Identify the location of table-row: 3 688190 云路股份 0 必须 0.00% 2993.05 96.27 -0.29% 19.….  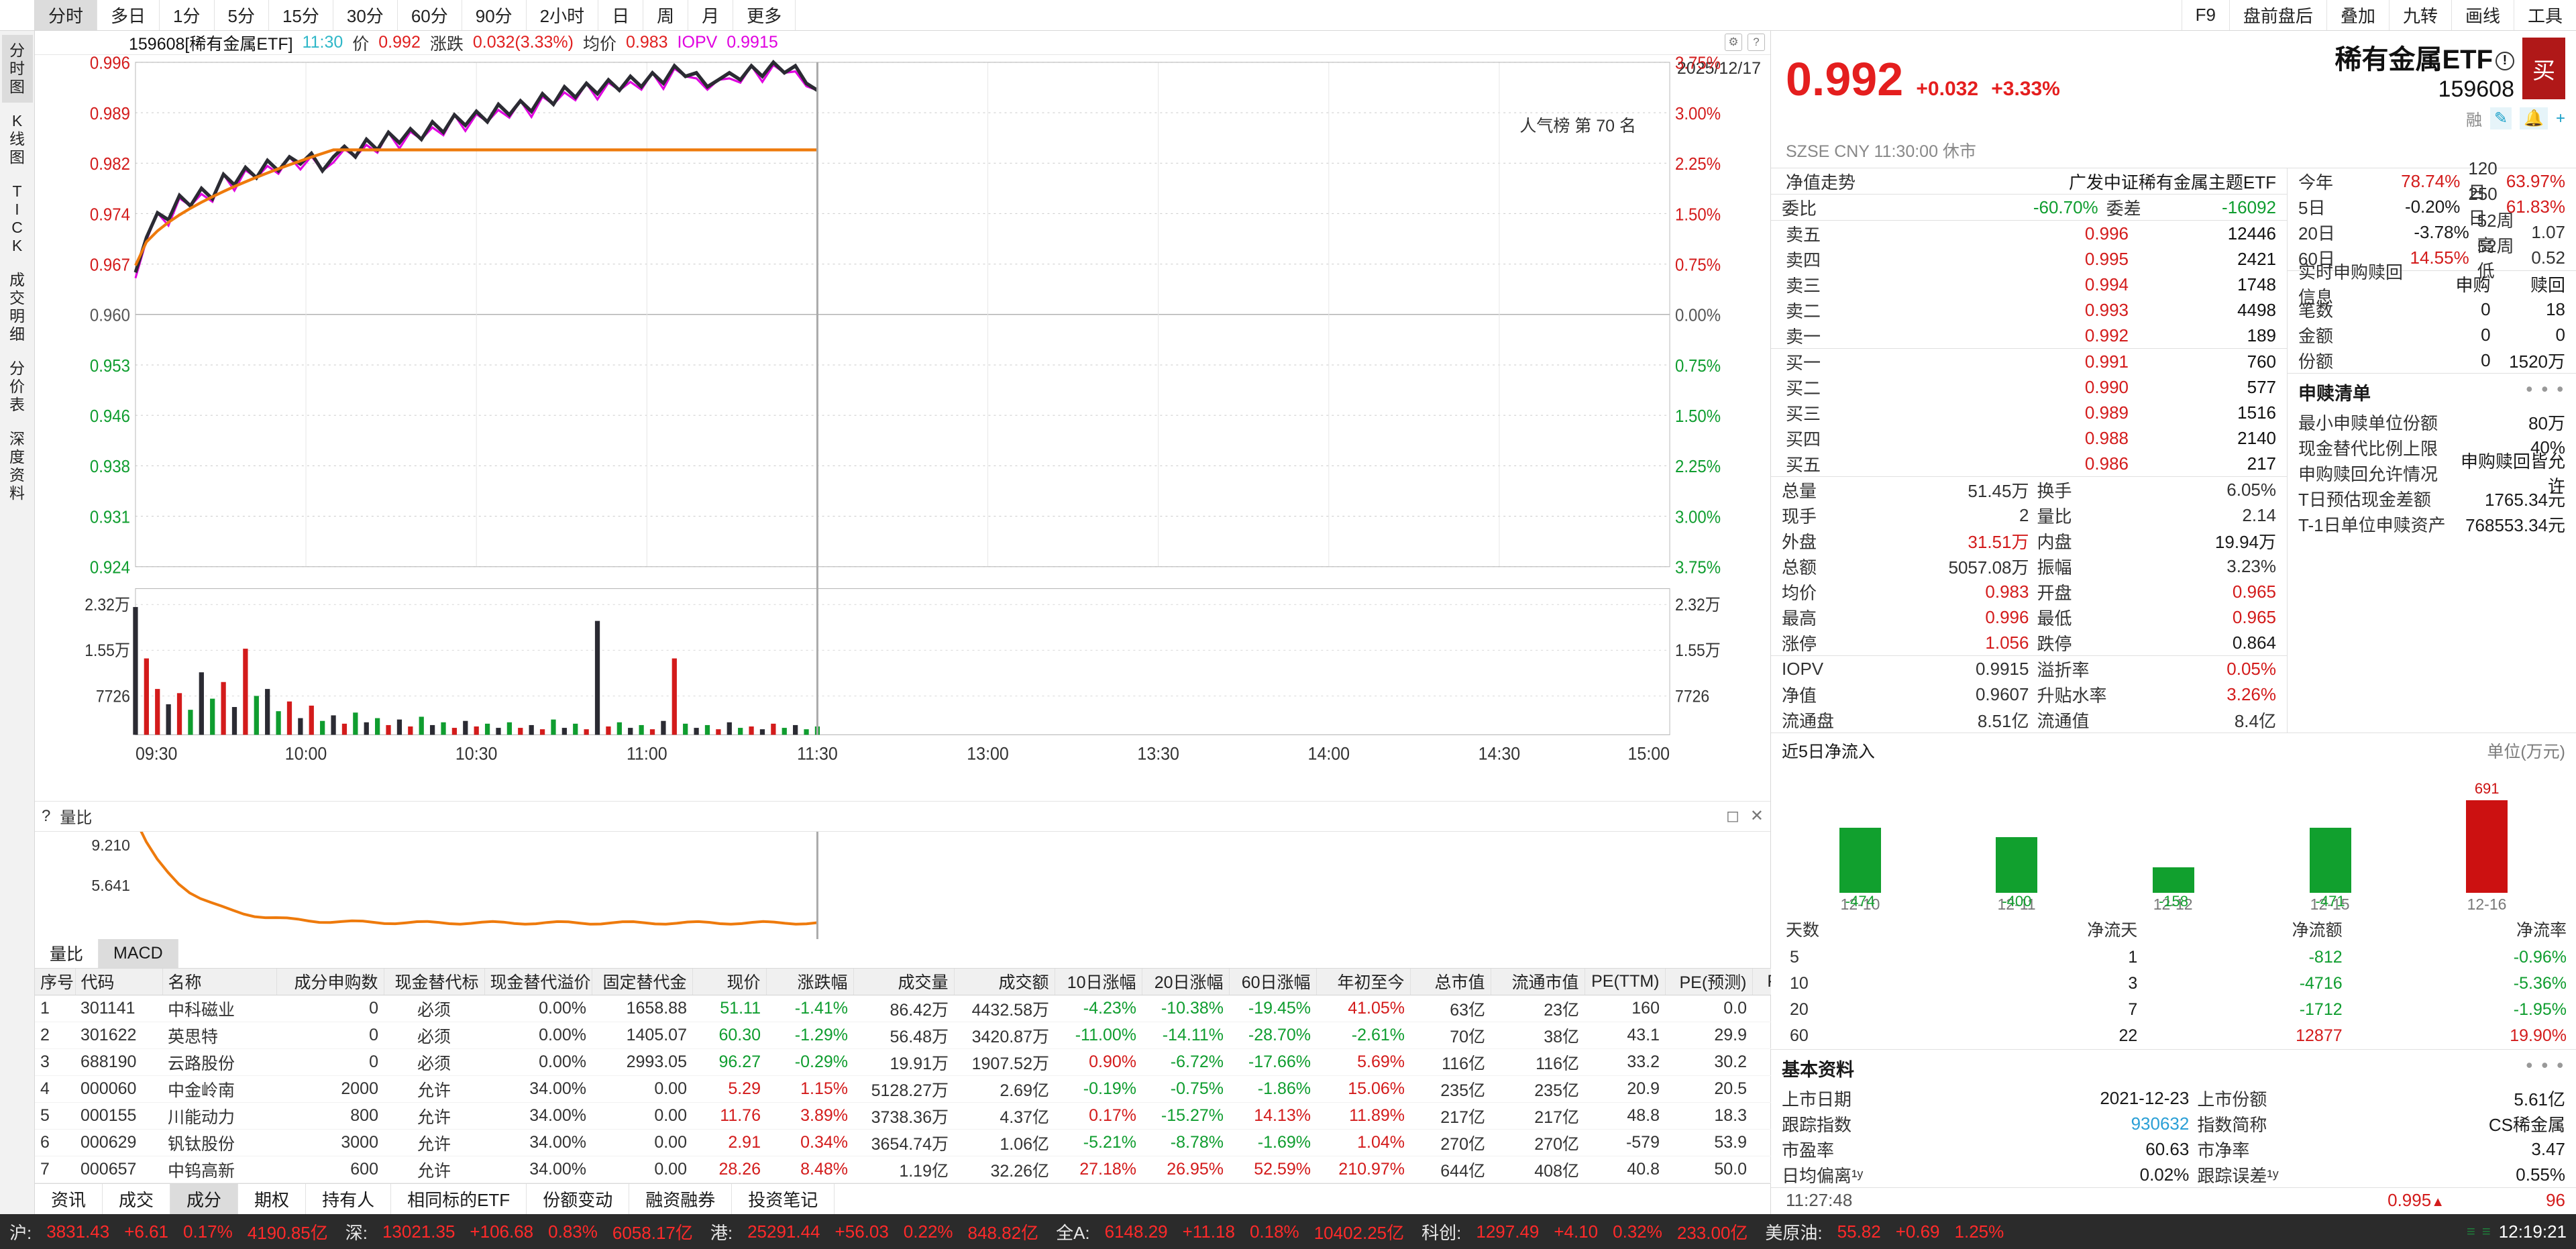
(967, 1062).